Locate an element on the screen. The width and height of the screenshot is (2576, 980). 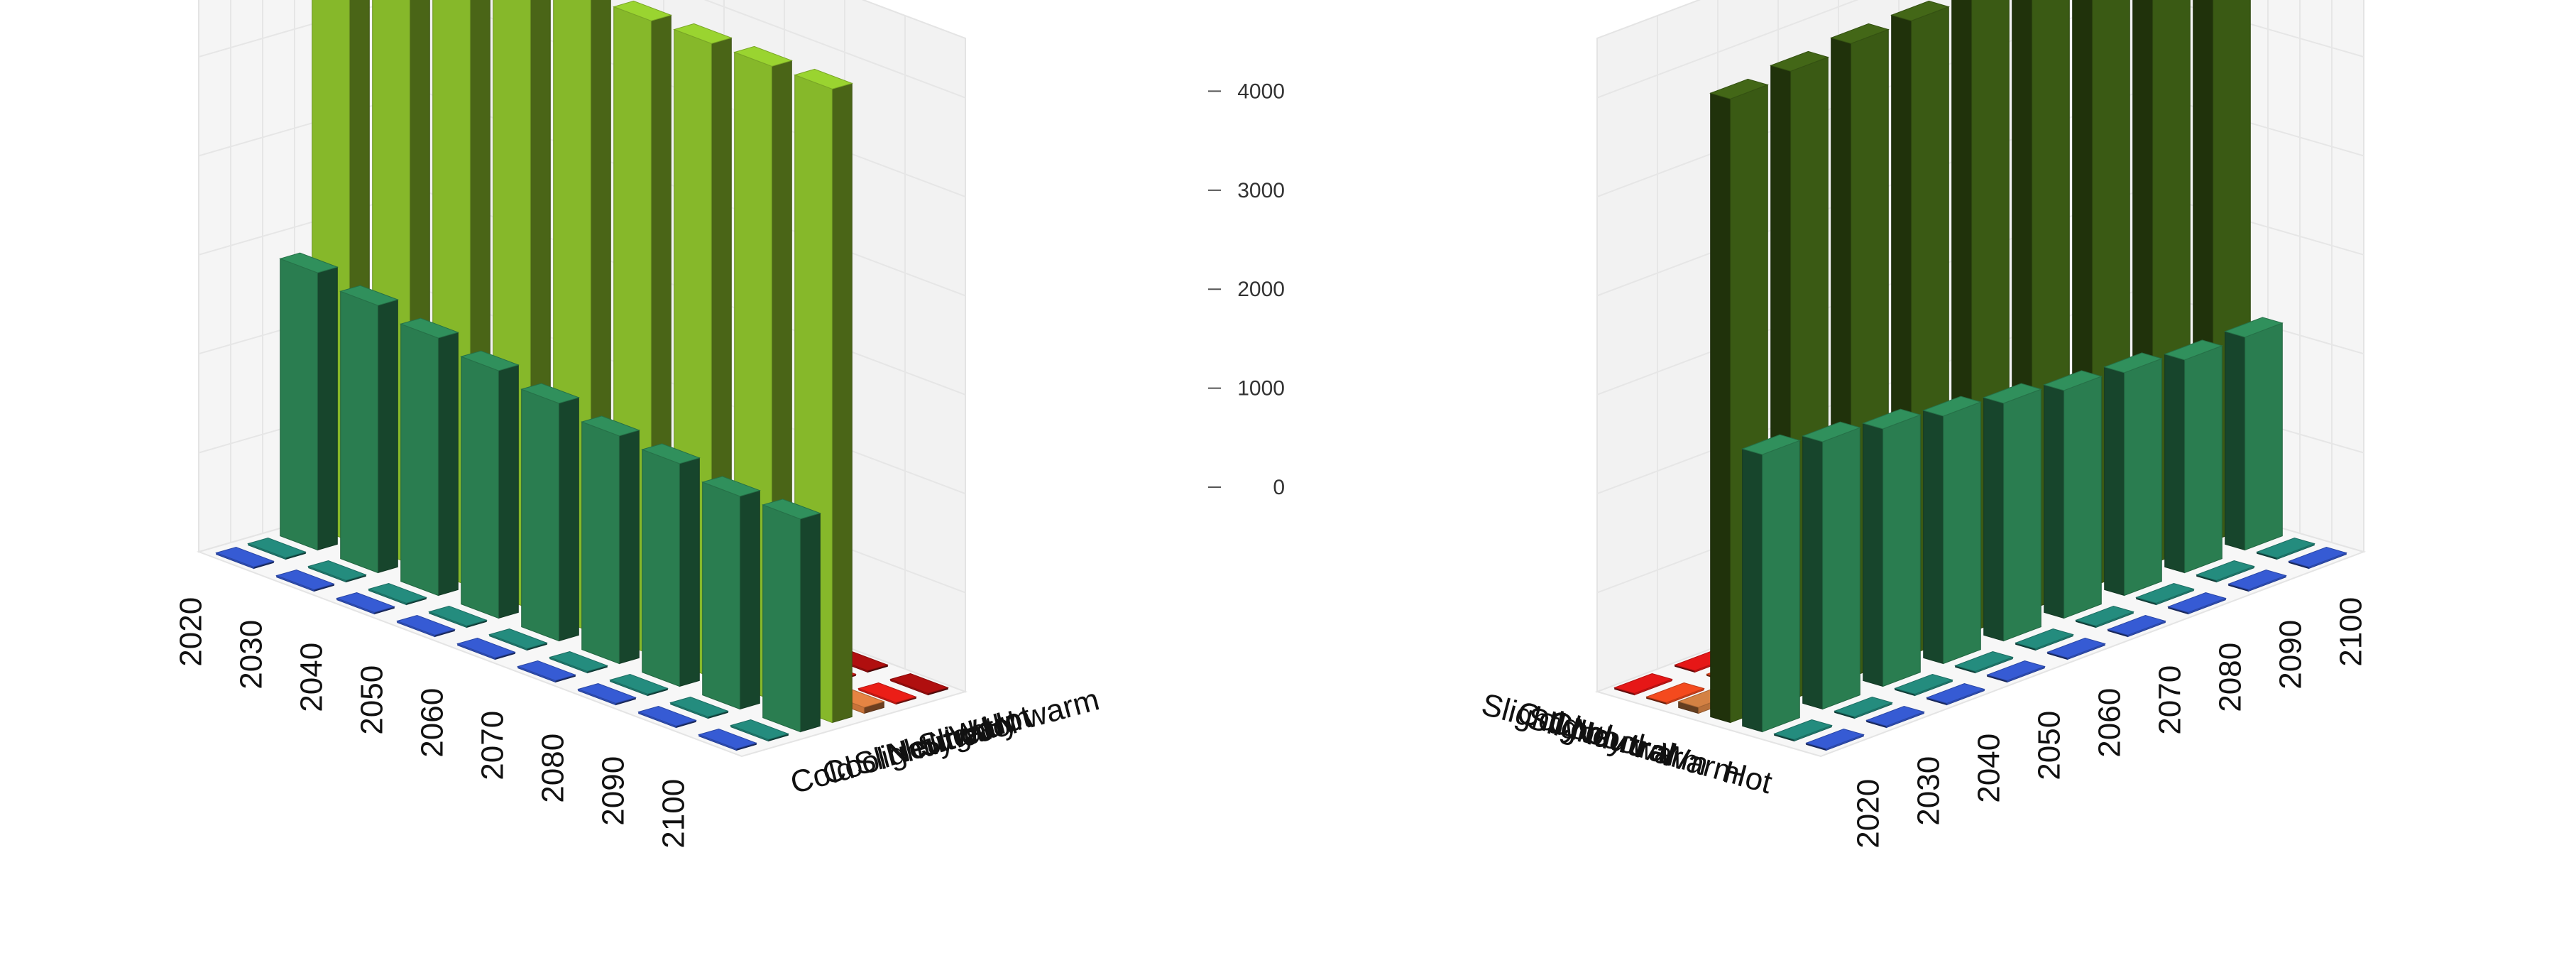
bar-cool-2050 is located at coordinates (458, 616).